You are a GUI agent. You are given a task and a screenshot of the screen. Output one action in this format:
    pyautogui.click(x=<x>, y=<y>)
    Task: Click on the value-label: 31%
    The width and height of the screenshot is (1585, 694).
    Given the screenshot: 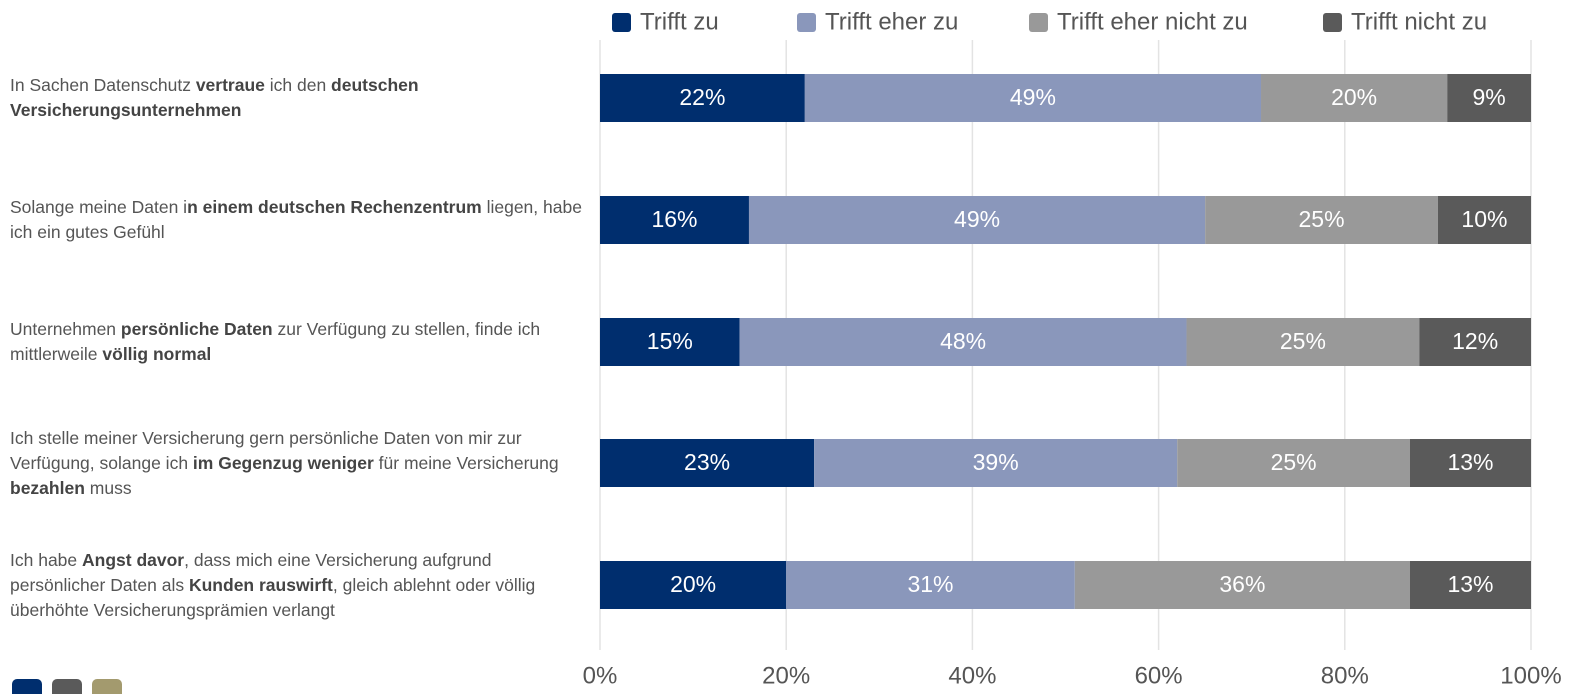 What is the action you would take?
    pyautogui.click(x=930, y=584)
    